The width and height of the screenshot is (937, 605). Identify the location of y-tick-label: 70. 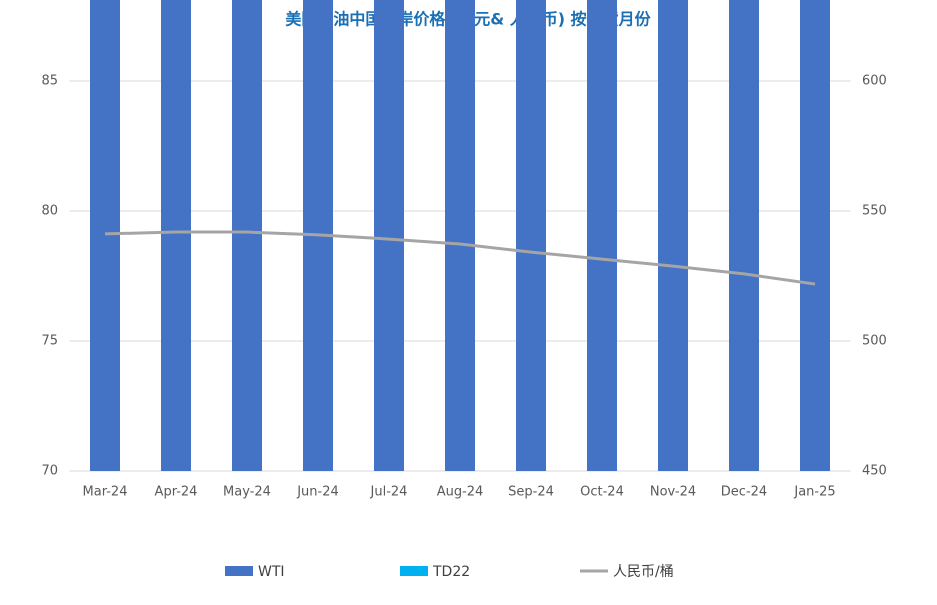
(49, 471).